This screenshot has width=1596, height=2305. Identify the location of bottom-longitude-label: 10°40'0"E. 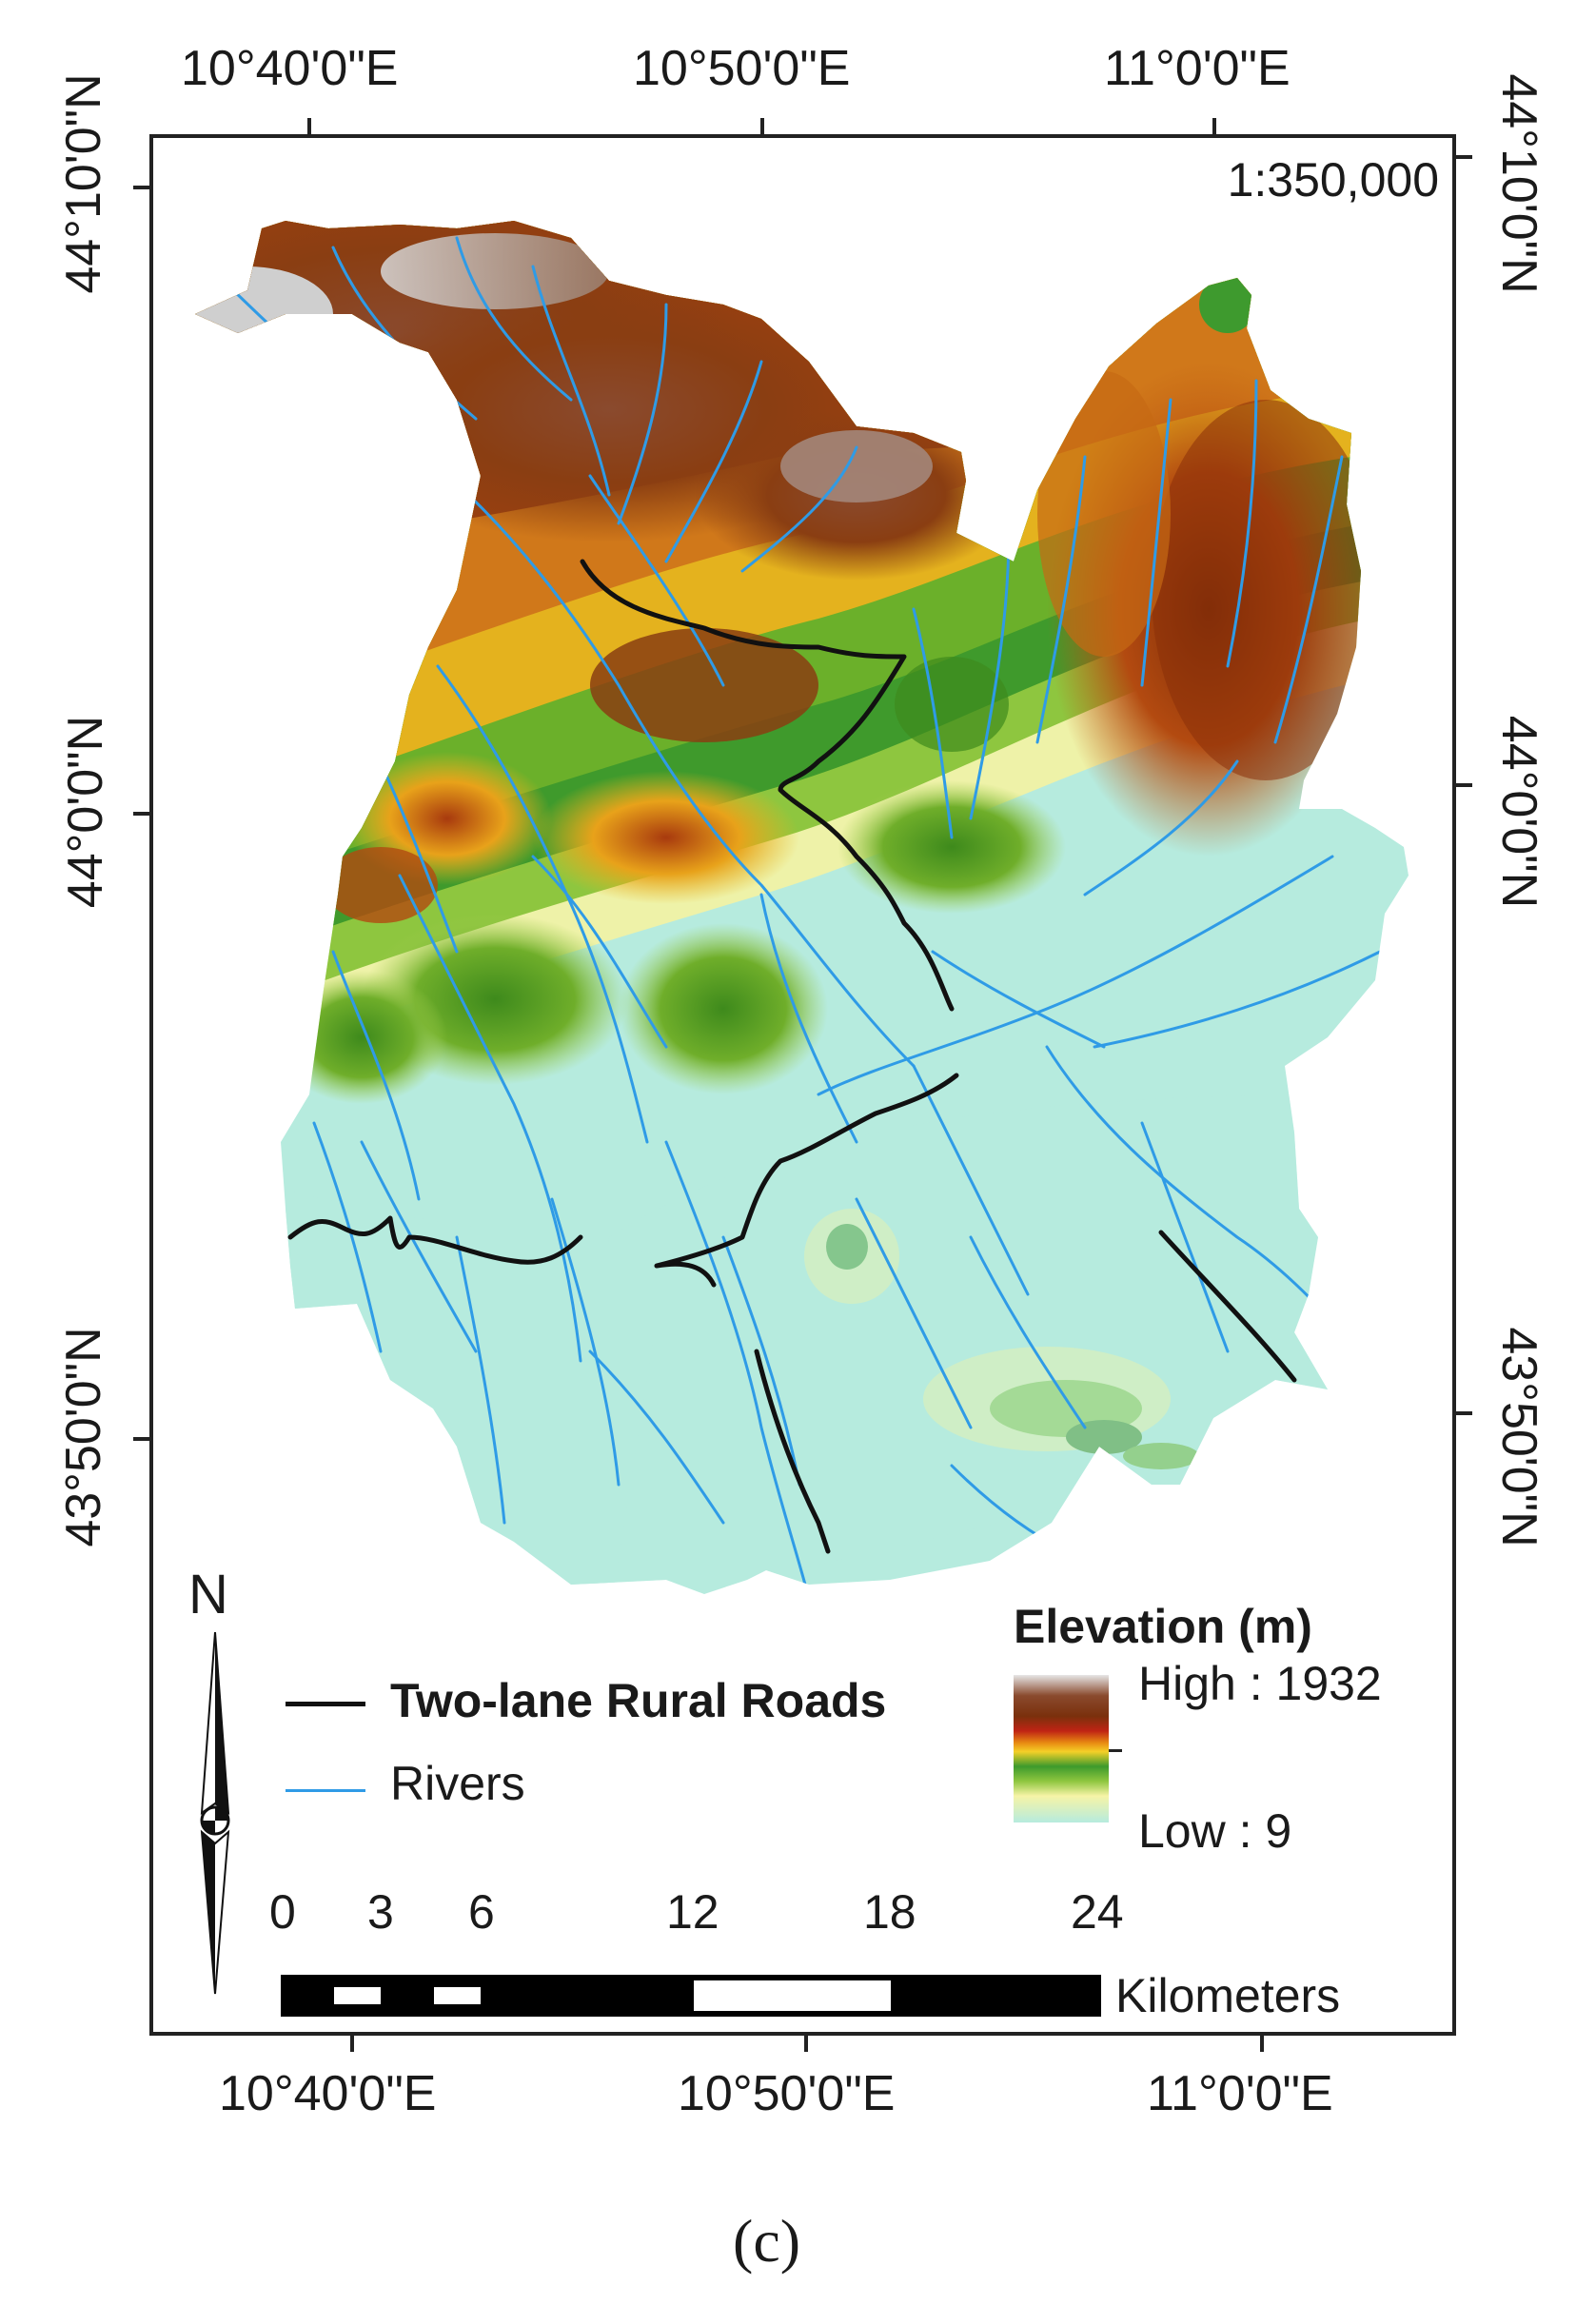
(328, 2093).